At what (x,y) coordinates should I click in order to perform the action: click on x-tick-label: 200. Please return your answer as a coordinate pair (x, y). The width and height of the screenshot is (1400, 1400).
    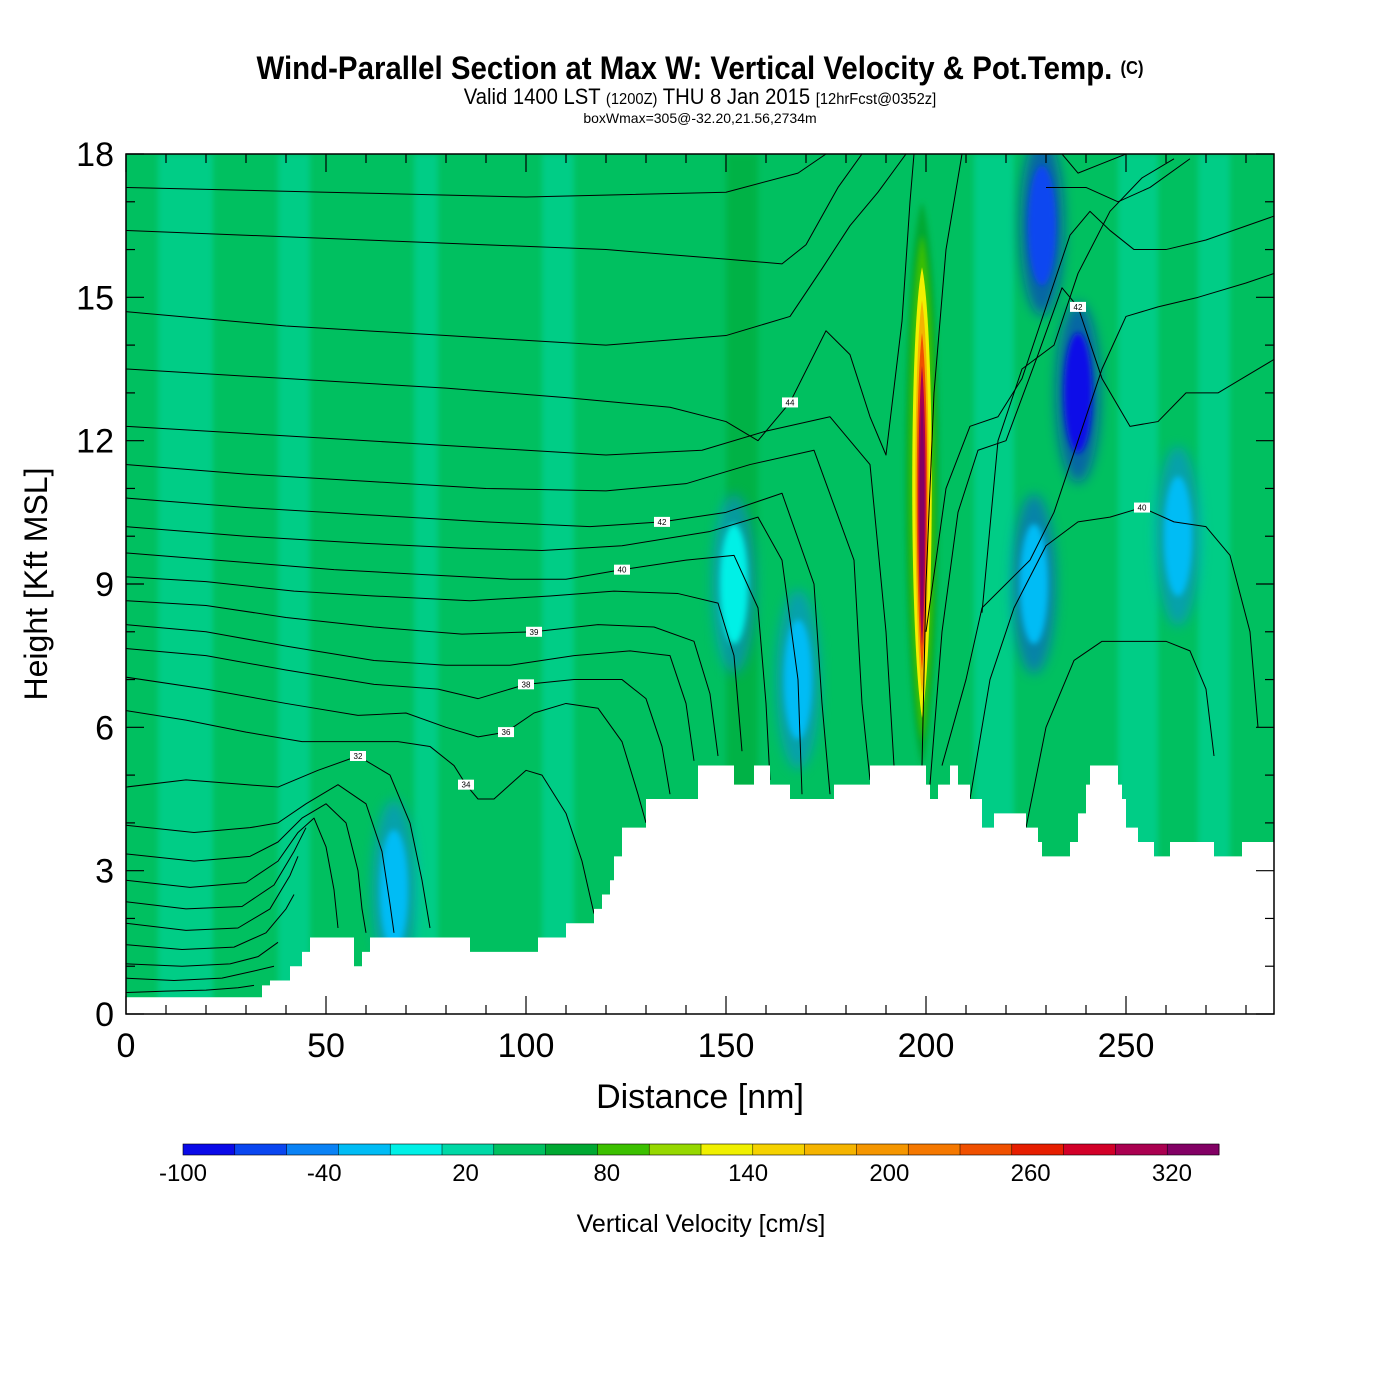
    Looking at the image, I should click on (926, 1046).